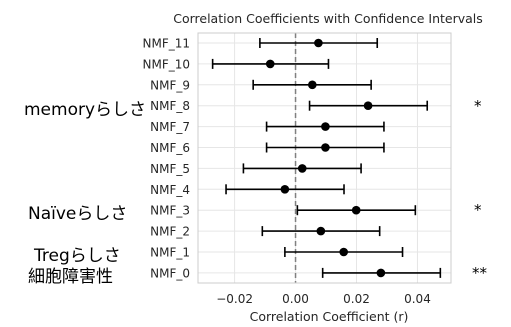 This screenshot has width=511, height=327. What do you see at coordinates (170, 106) in the screenshot?
I see `y-tick-label: NMF_8` at bounding box center [170, 106].